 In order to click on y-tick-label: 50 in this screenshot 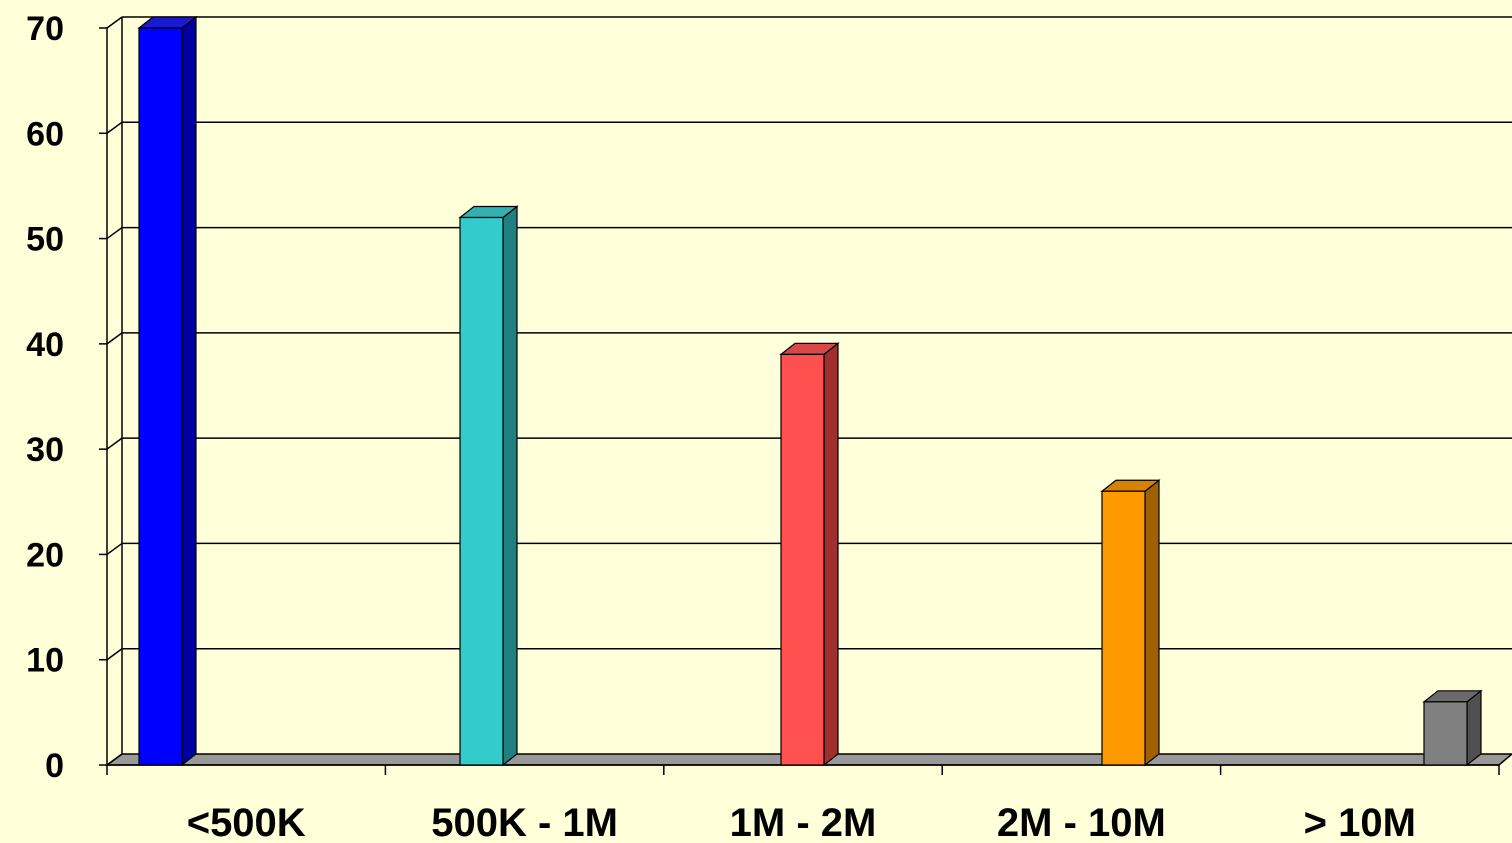, I will do `click(45, 240)`.